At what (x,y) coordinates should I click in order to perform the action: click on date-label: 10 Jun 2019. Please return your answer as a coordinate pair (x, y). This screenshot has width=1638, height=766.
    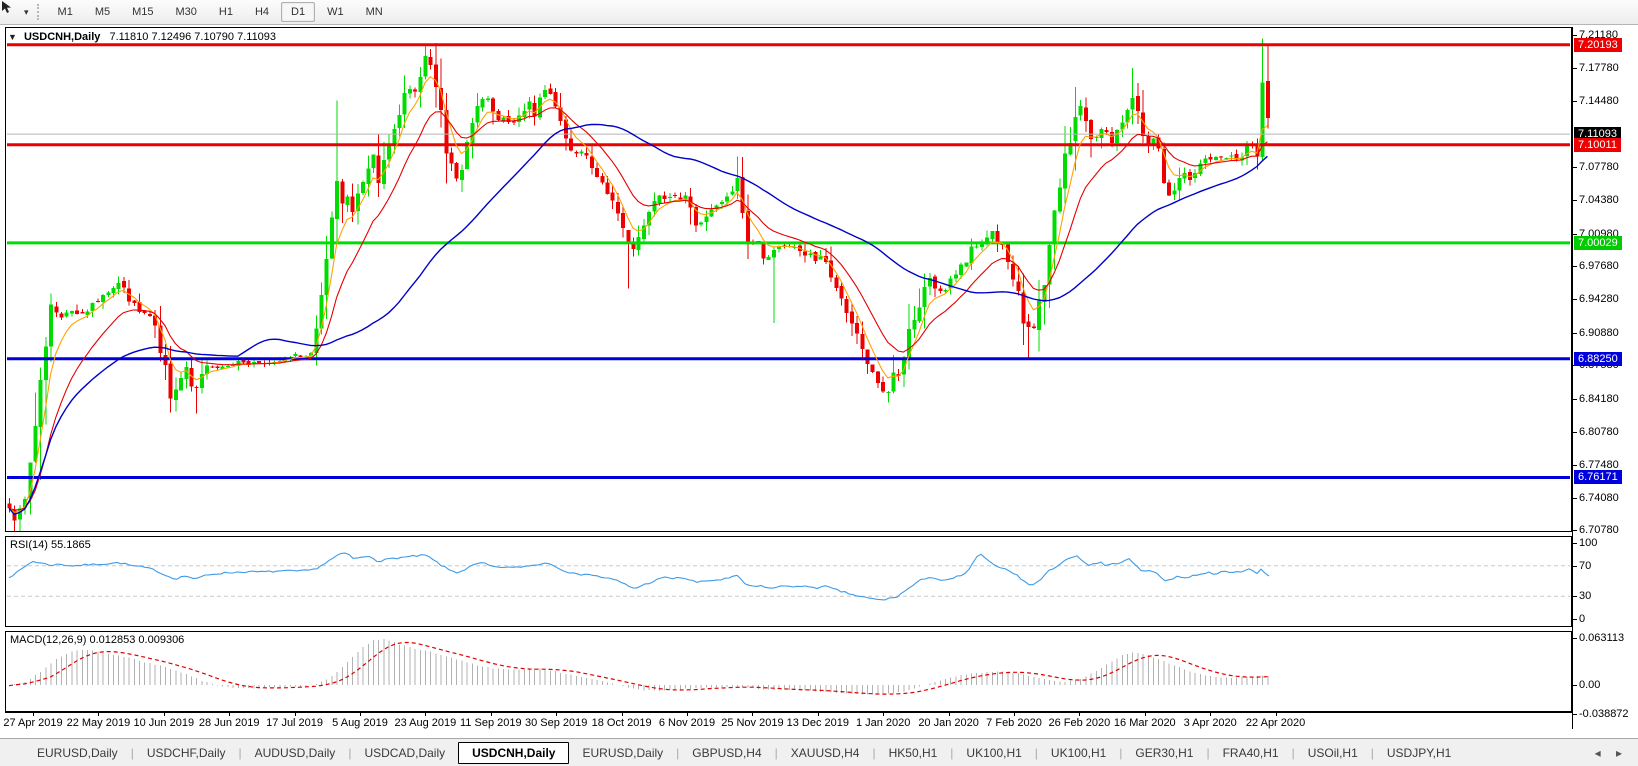
    Looking at the image, I should click on (164, 723).